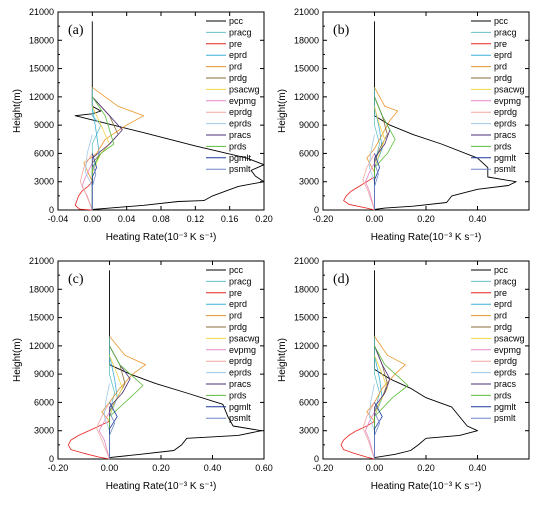 The width and height of the screenshot is (550, 505). Describe the element at coordinates (264, 468) in the screenshot. I see `x-tick-label: 0.60` at that location.